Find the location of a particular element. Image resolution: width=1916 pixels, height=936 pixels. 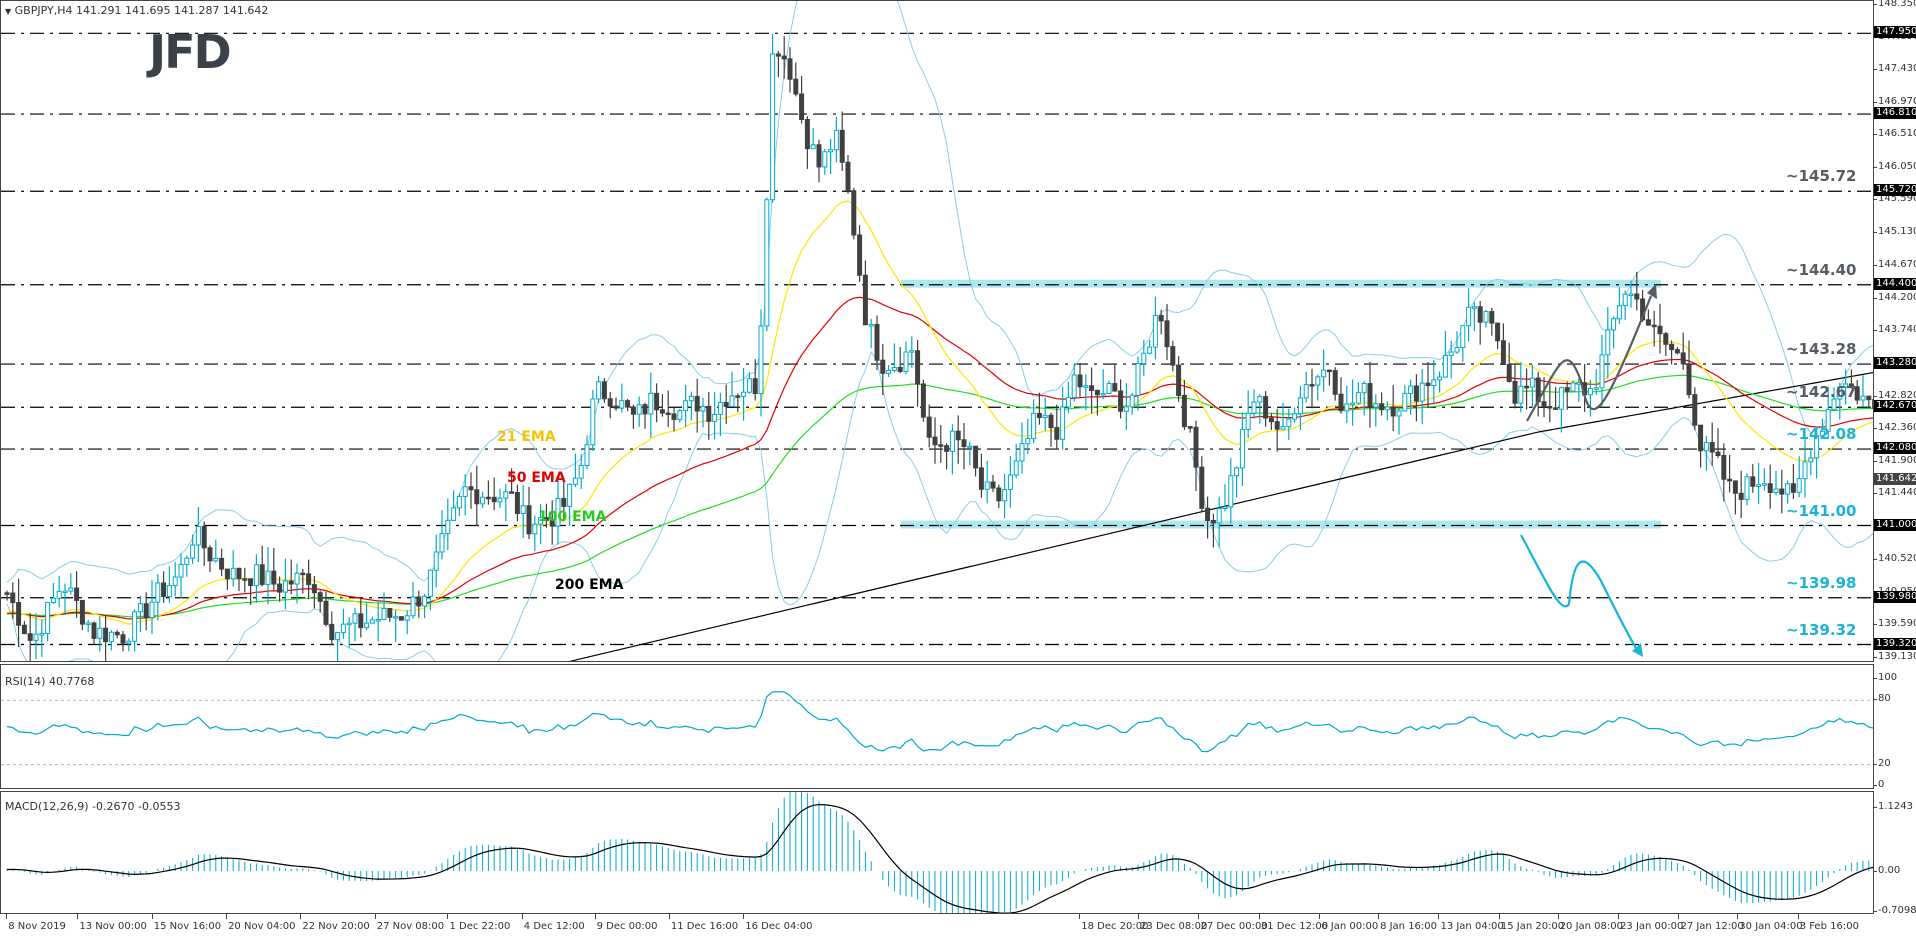

time-label: 1 Dec 22:00 is located at coordinates (480, 926).